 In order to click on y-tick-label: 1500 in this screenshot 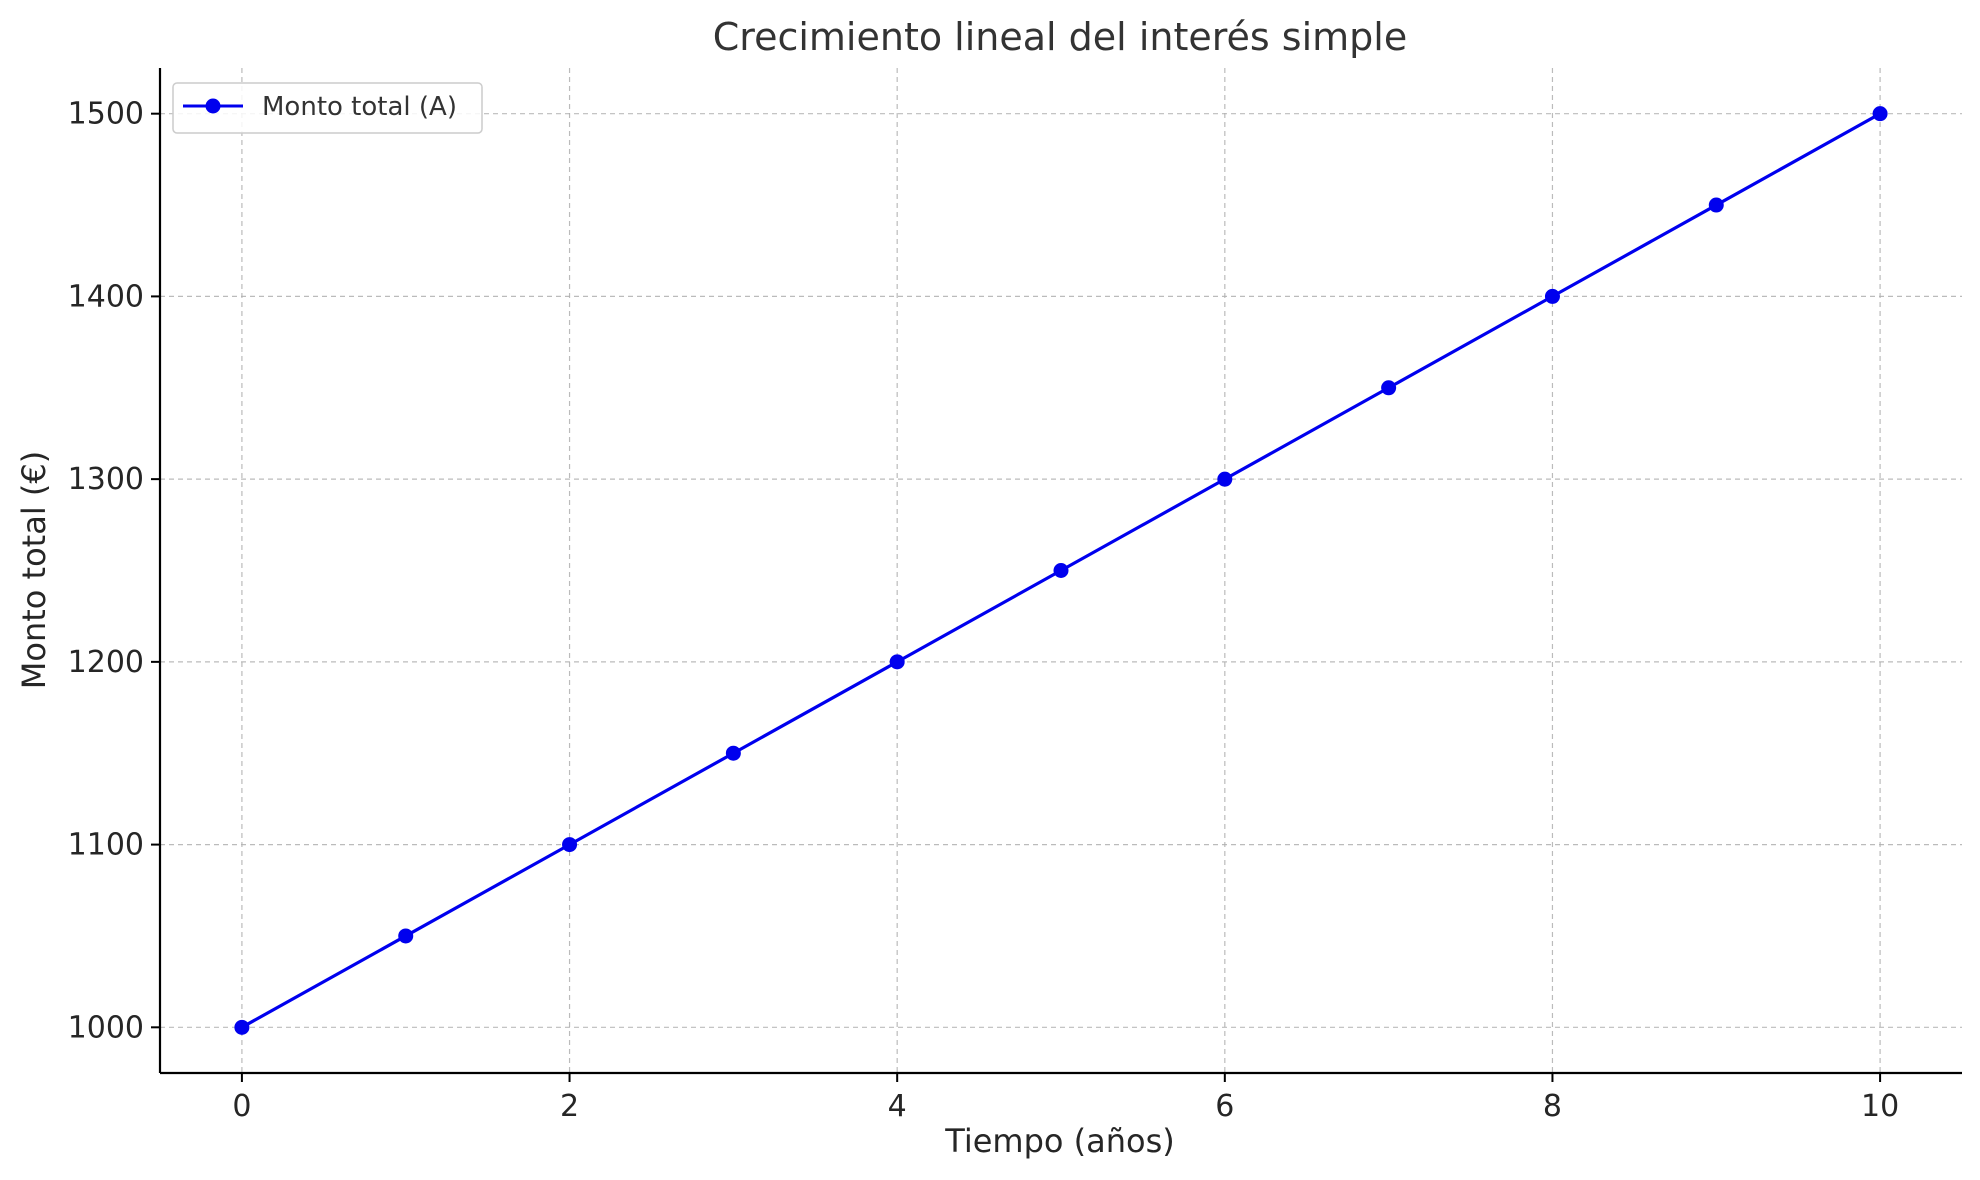, I will do `click(106, 114)`.